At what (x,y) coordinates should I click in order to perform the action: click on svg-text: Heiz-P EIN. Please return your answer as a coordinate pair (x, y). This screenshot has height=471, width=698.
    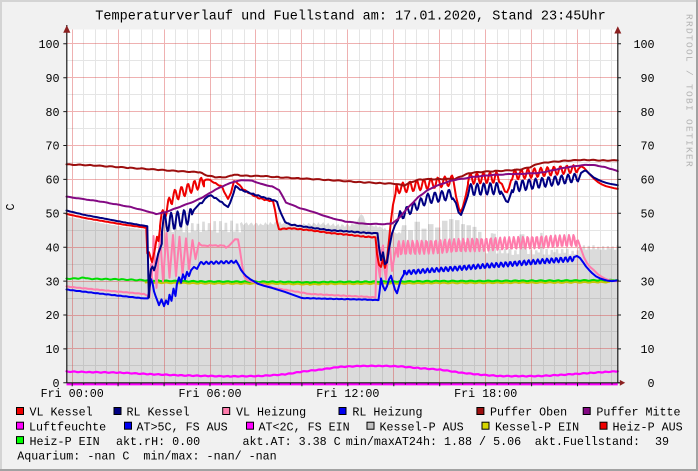
    Looking at the image, I should click on (65, 442).